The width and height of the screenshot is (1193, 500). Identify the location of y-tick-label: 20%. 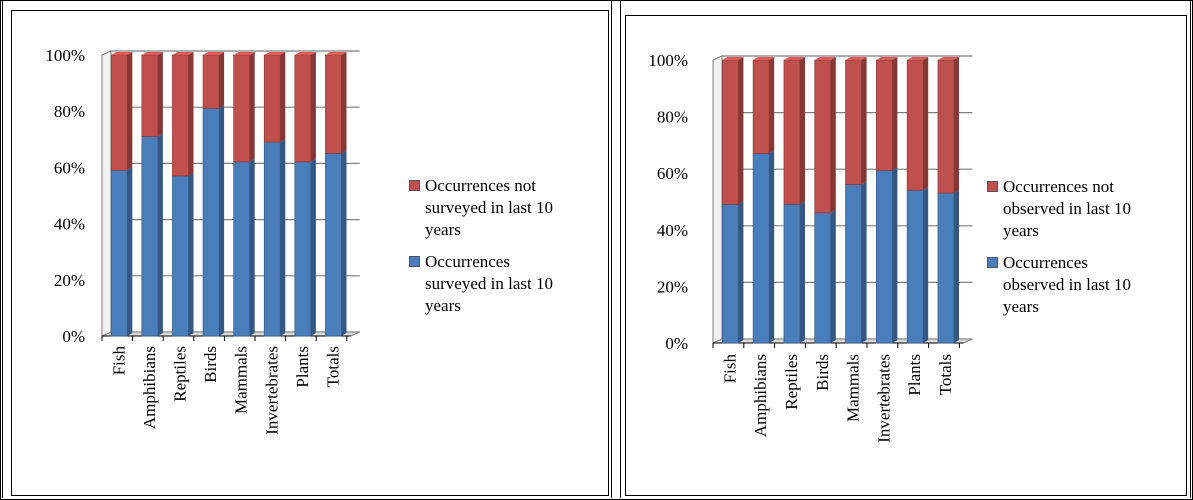
(672, 286).